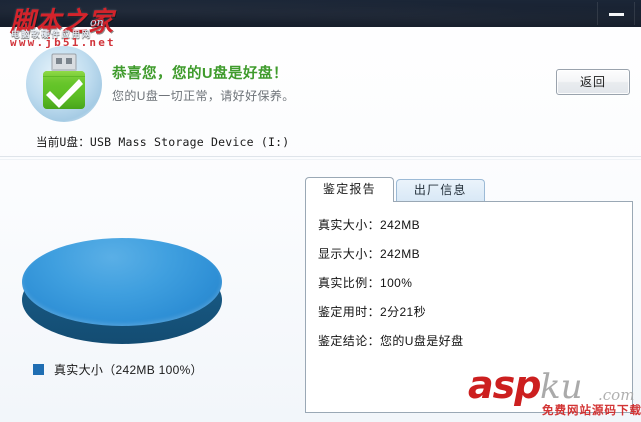 The image size is (641, 422). I want to click on report-row-elapsed-time: 鉴定用时：2分21秒, so click(372, 312).